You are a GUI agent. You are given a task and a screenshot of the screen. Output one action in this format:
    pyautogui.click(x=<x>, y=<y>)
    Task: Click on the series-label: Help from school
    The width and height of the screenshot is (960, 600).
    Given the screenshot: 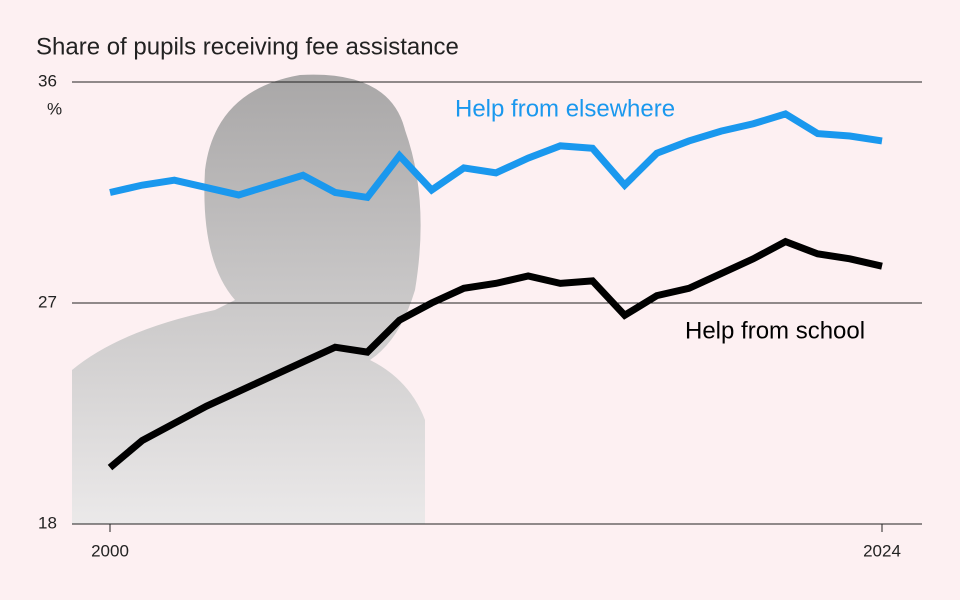 What is the action you would take?
    pyautogui.click(x=775, y=330)
    